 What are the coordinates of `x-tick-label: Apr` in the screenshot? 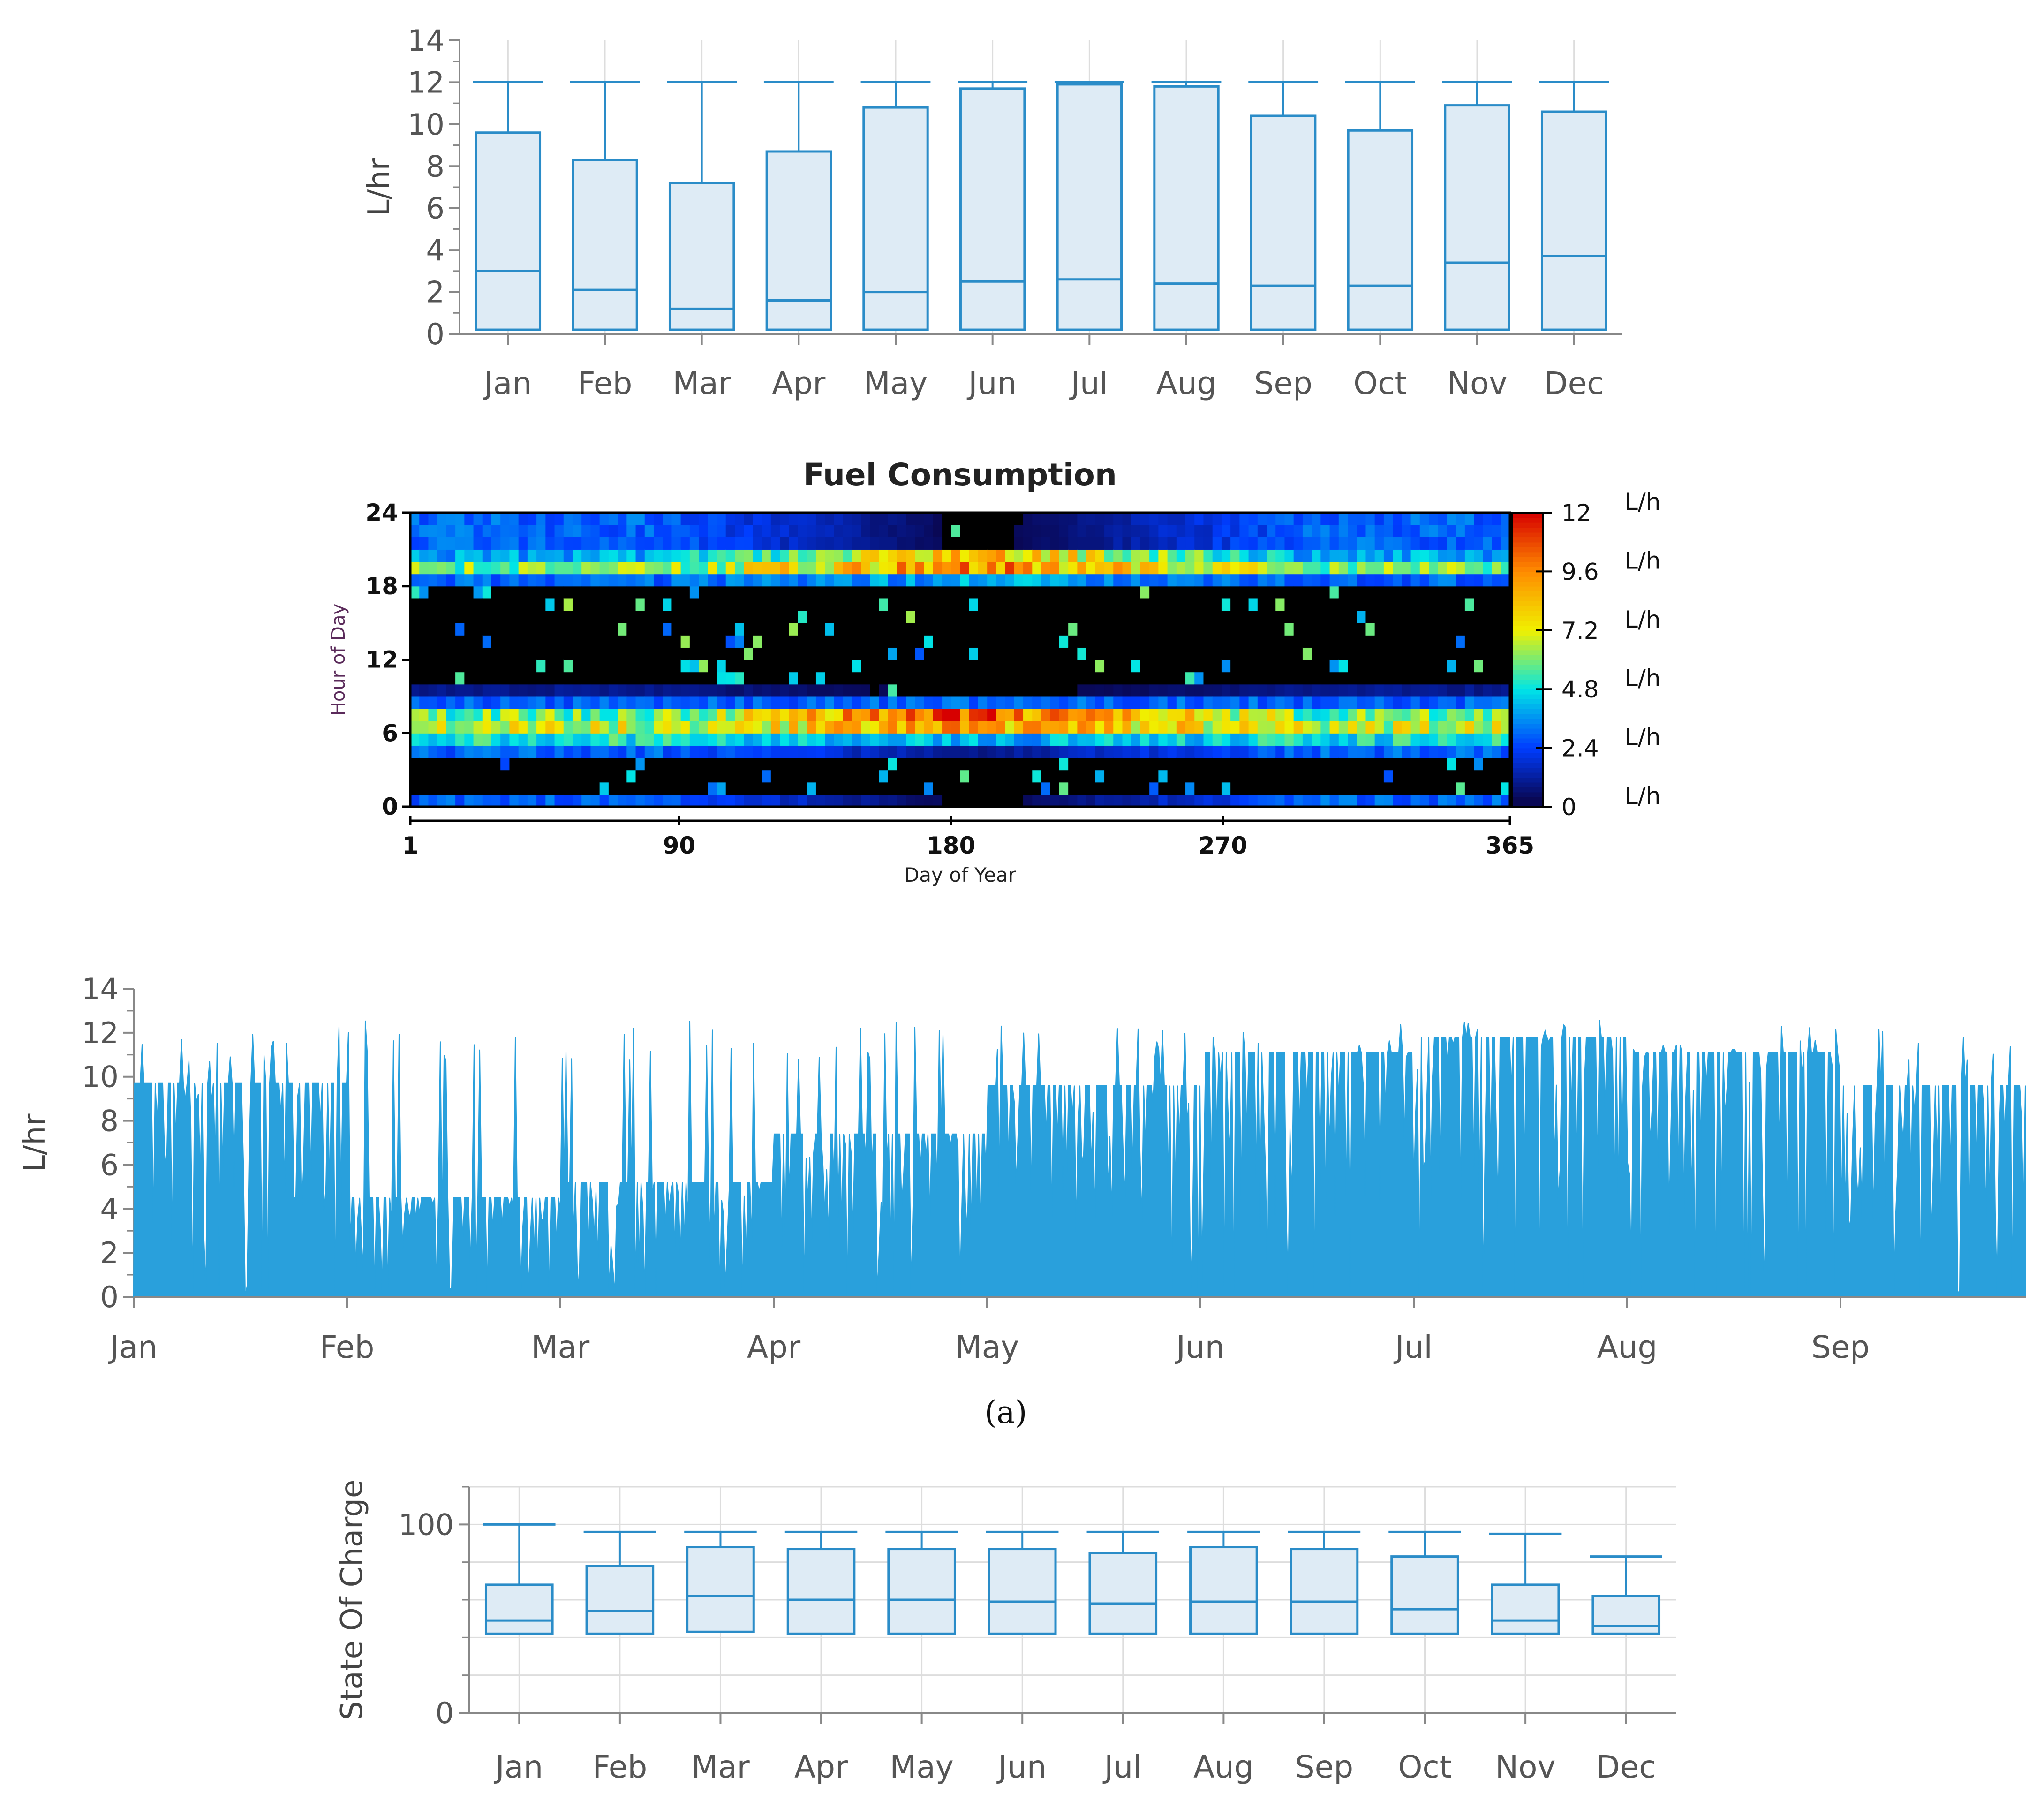 It's located at (774, 1347).